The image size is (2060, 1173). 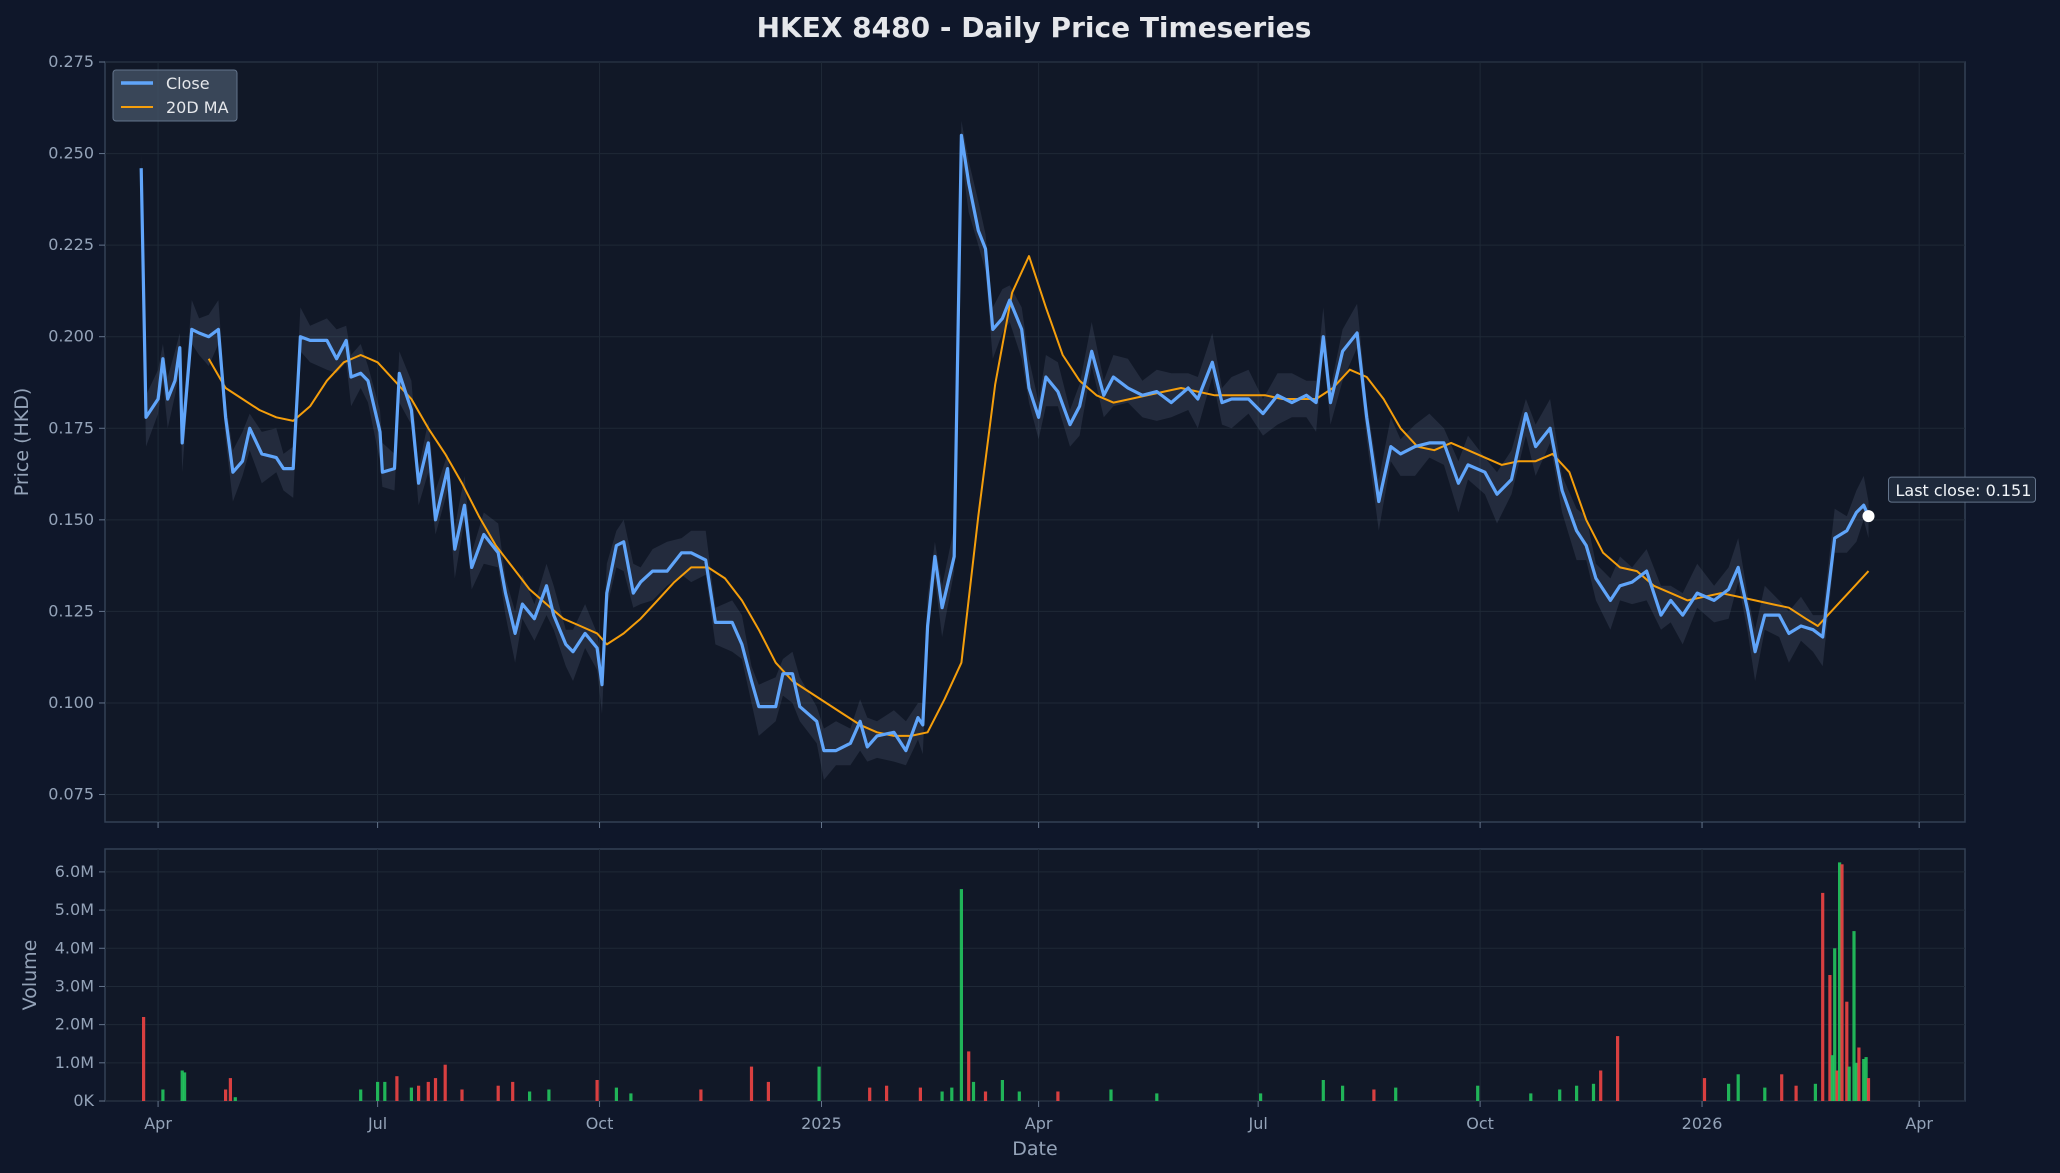 What do you see at coordinates (22, 442) in the screenshot?
I see `price-y-axis-label: Price (HKD)` at bounding box center [22, 442].